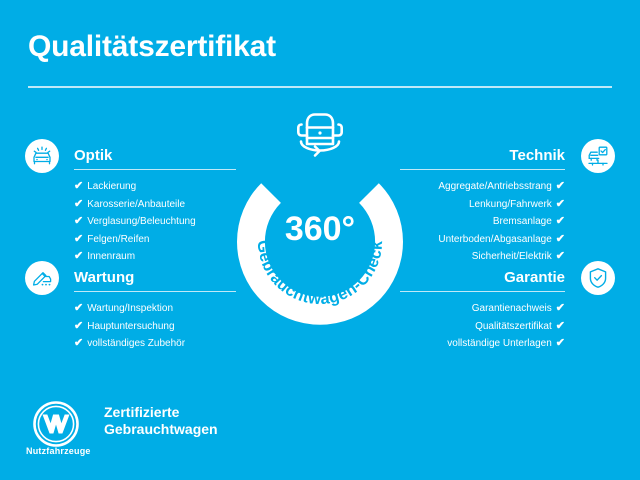 The image size is (640, 480). What do you see at coordinates (152, 46) in the screenshot?
I see `page-title: Qualitätszertifikat` at bounding box center [152, 46].